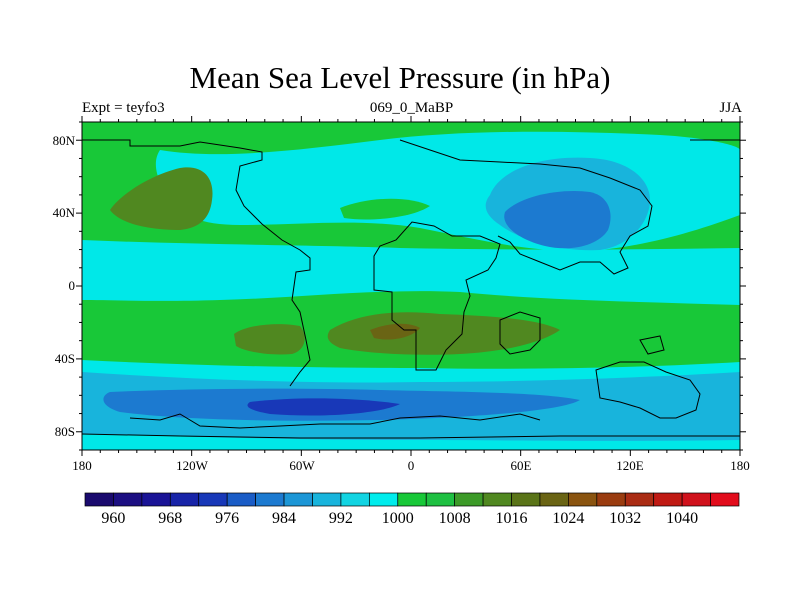  What do you see at coordinates (411, 465) in the screenshot?
I see `lon-label-0: 0` at bounding box center [411, 465].